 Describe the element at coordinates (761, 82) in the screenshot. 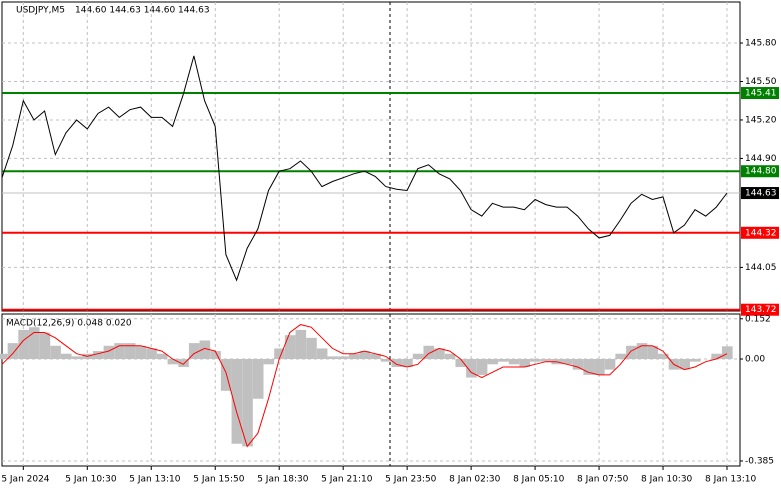

I see `y-tick-label: 145.50` at that location.